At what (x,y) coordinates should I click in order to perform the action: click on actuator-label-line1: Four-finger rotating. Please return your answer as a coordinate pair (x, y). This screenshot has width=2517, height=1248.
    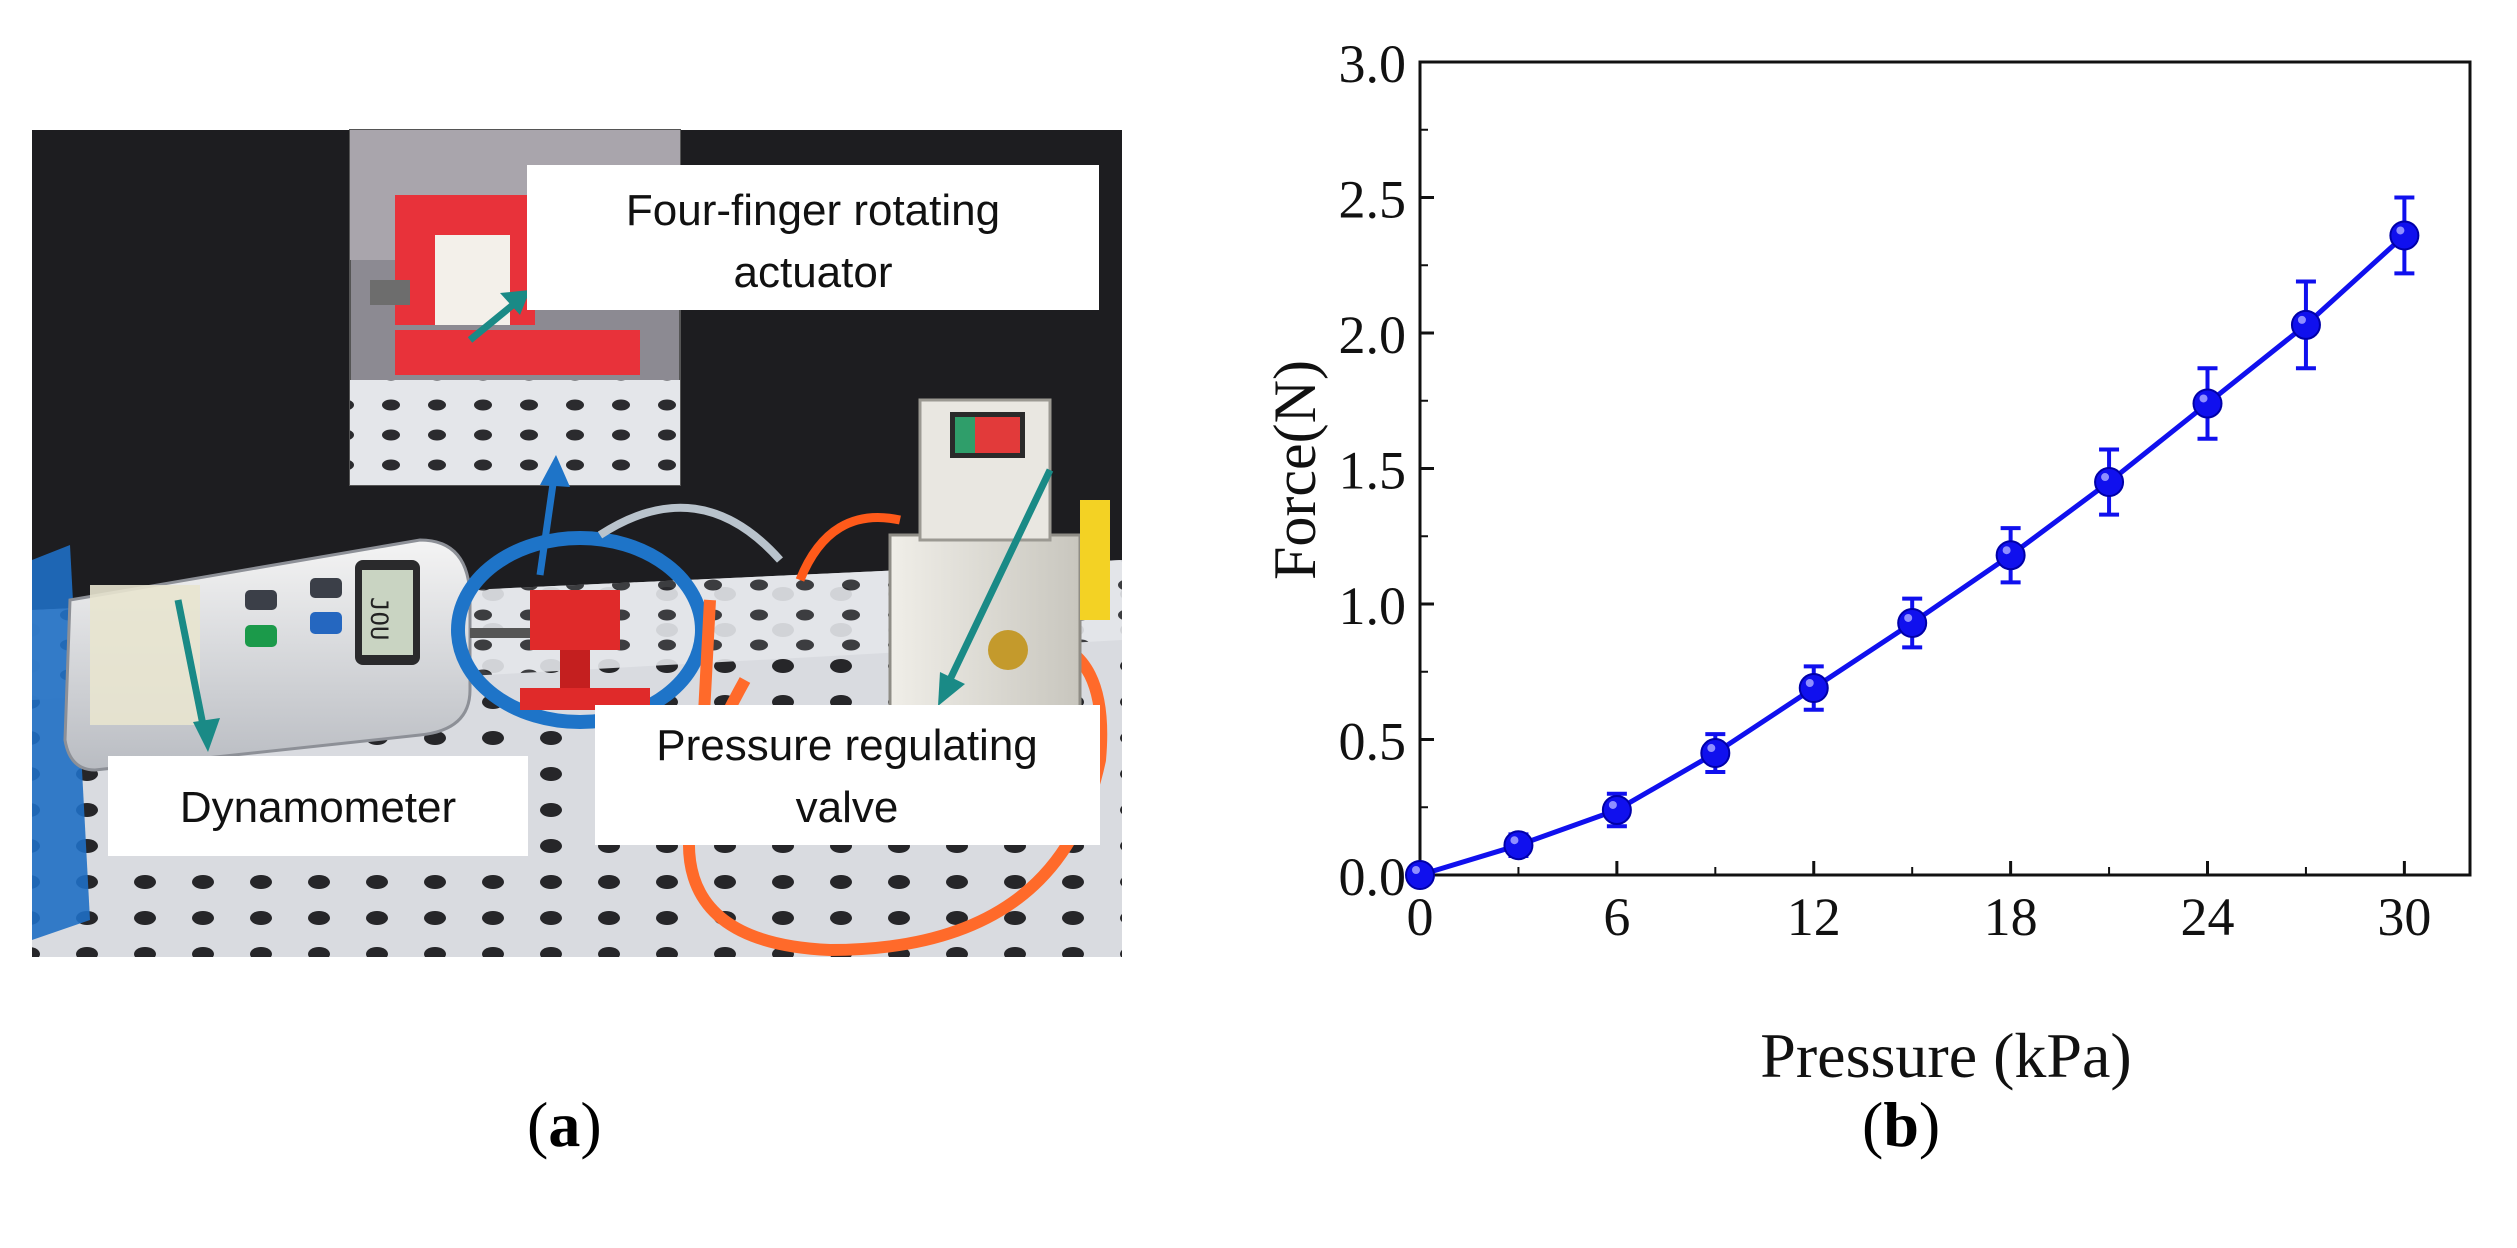
    Looking at the image, I should click on (813, 210).